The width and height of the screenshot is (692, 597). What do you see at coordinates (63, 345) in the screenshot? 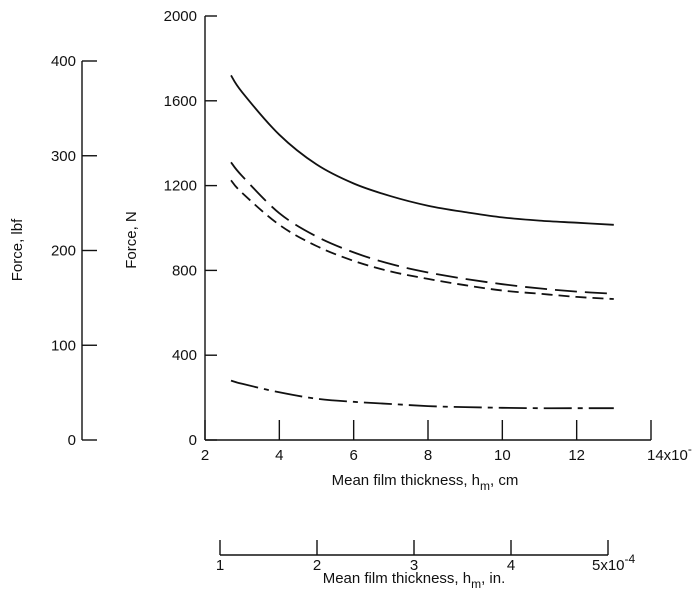
I see `secondary-y-tick-label: 100` at bounding box center [63, 345].